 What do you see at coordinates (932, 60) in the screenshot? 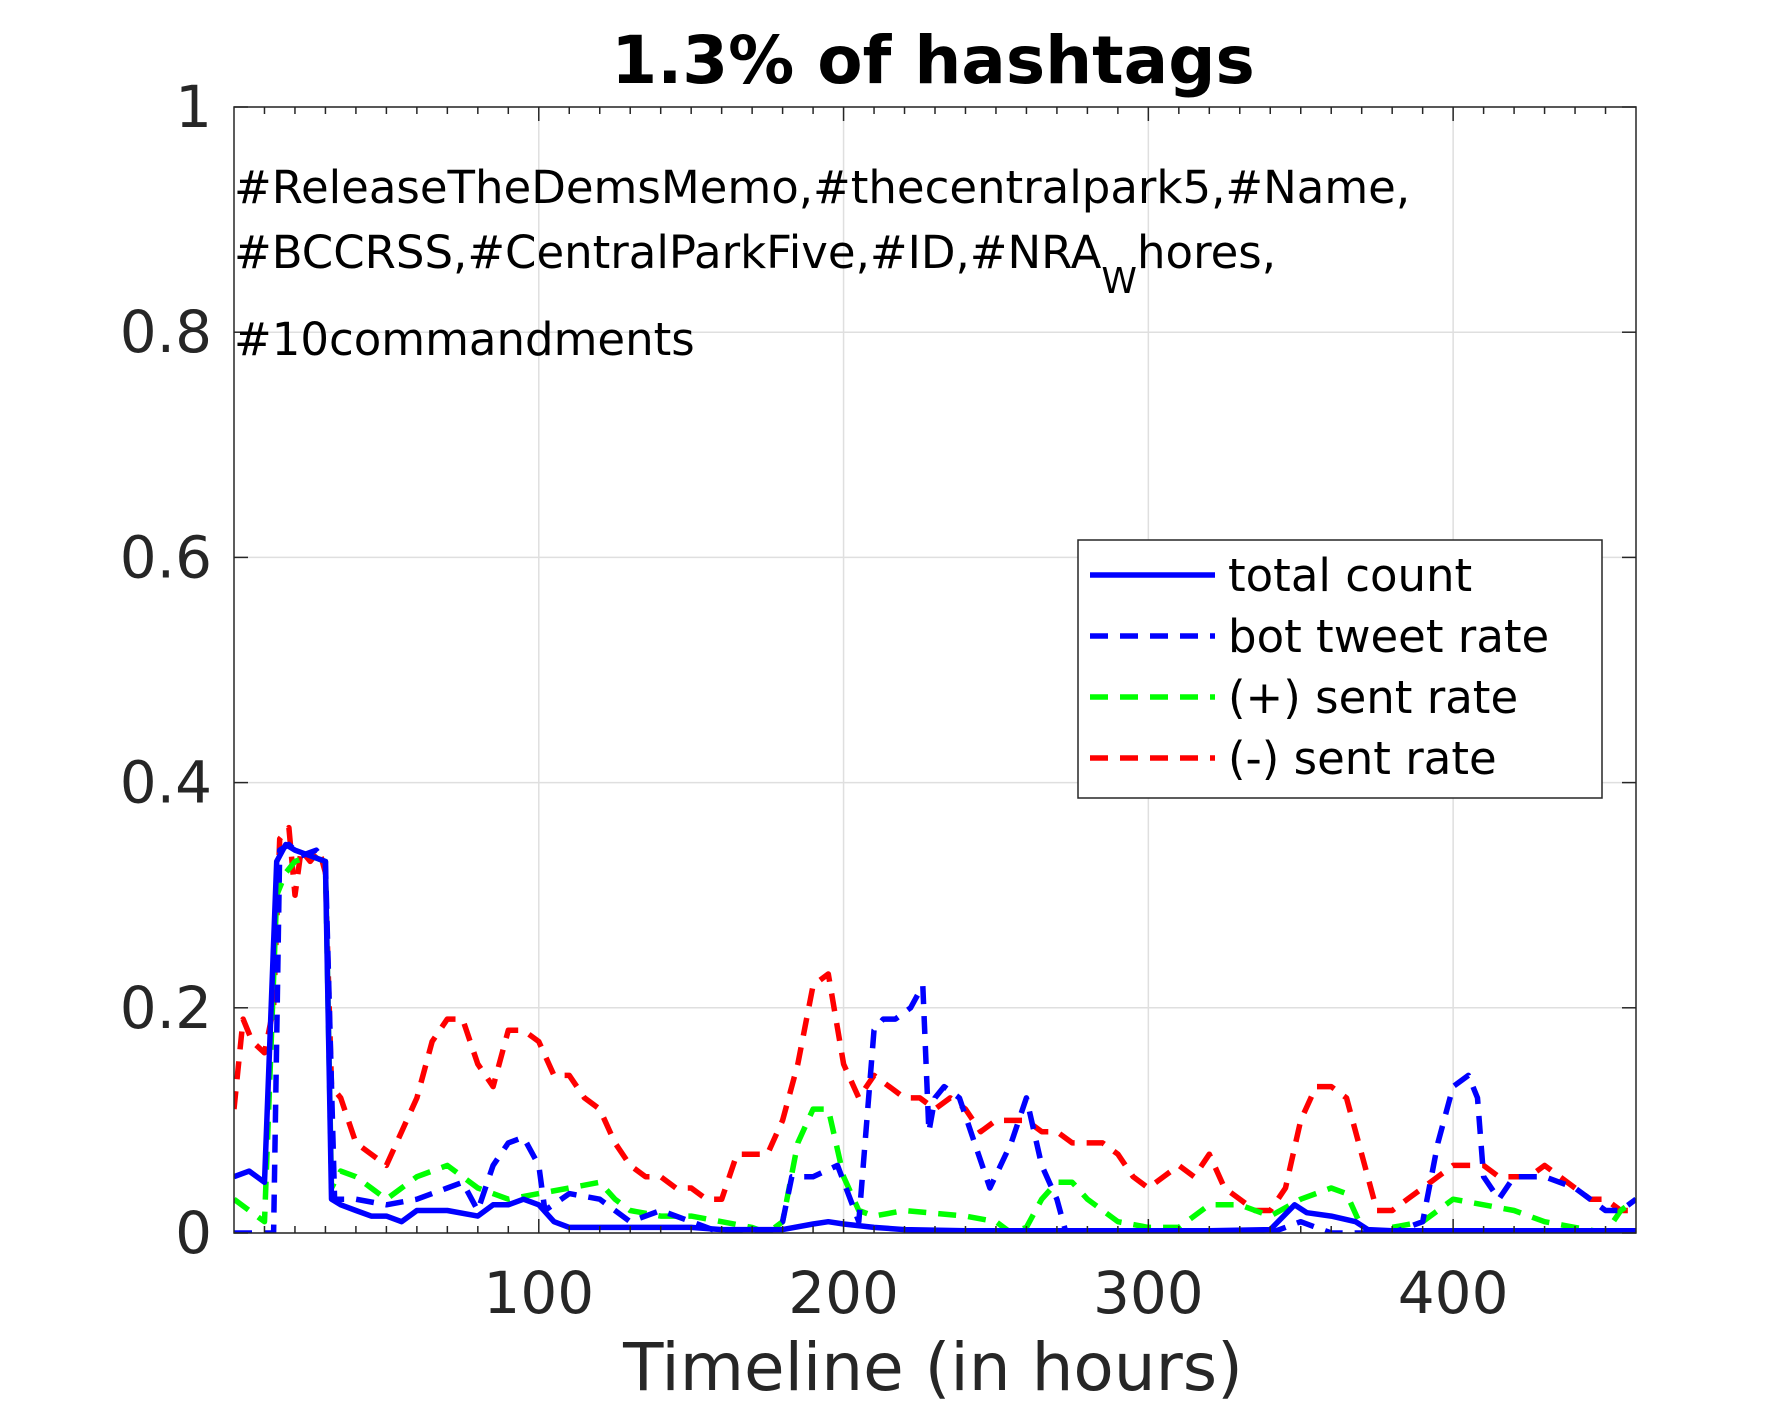
I see `chart-title: 1.3% of hashtags` at bounding box center [932, 60].